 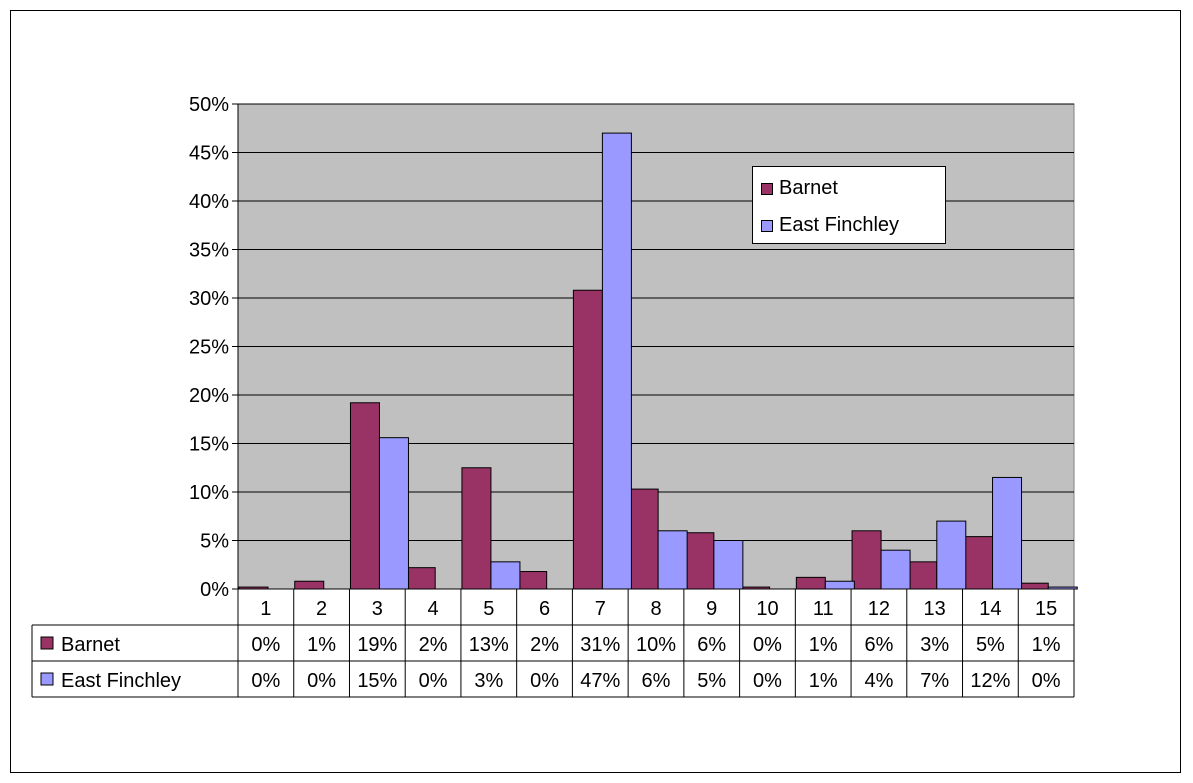 What do you see at coordinates (544, 609) in the screenshot?
I see `x-category-label: 6` at bounding box center [544, 609].